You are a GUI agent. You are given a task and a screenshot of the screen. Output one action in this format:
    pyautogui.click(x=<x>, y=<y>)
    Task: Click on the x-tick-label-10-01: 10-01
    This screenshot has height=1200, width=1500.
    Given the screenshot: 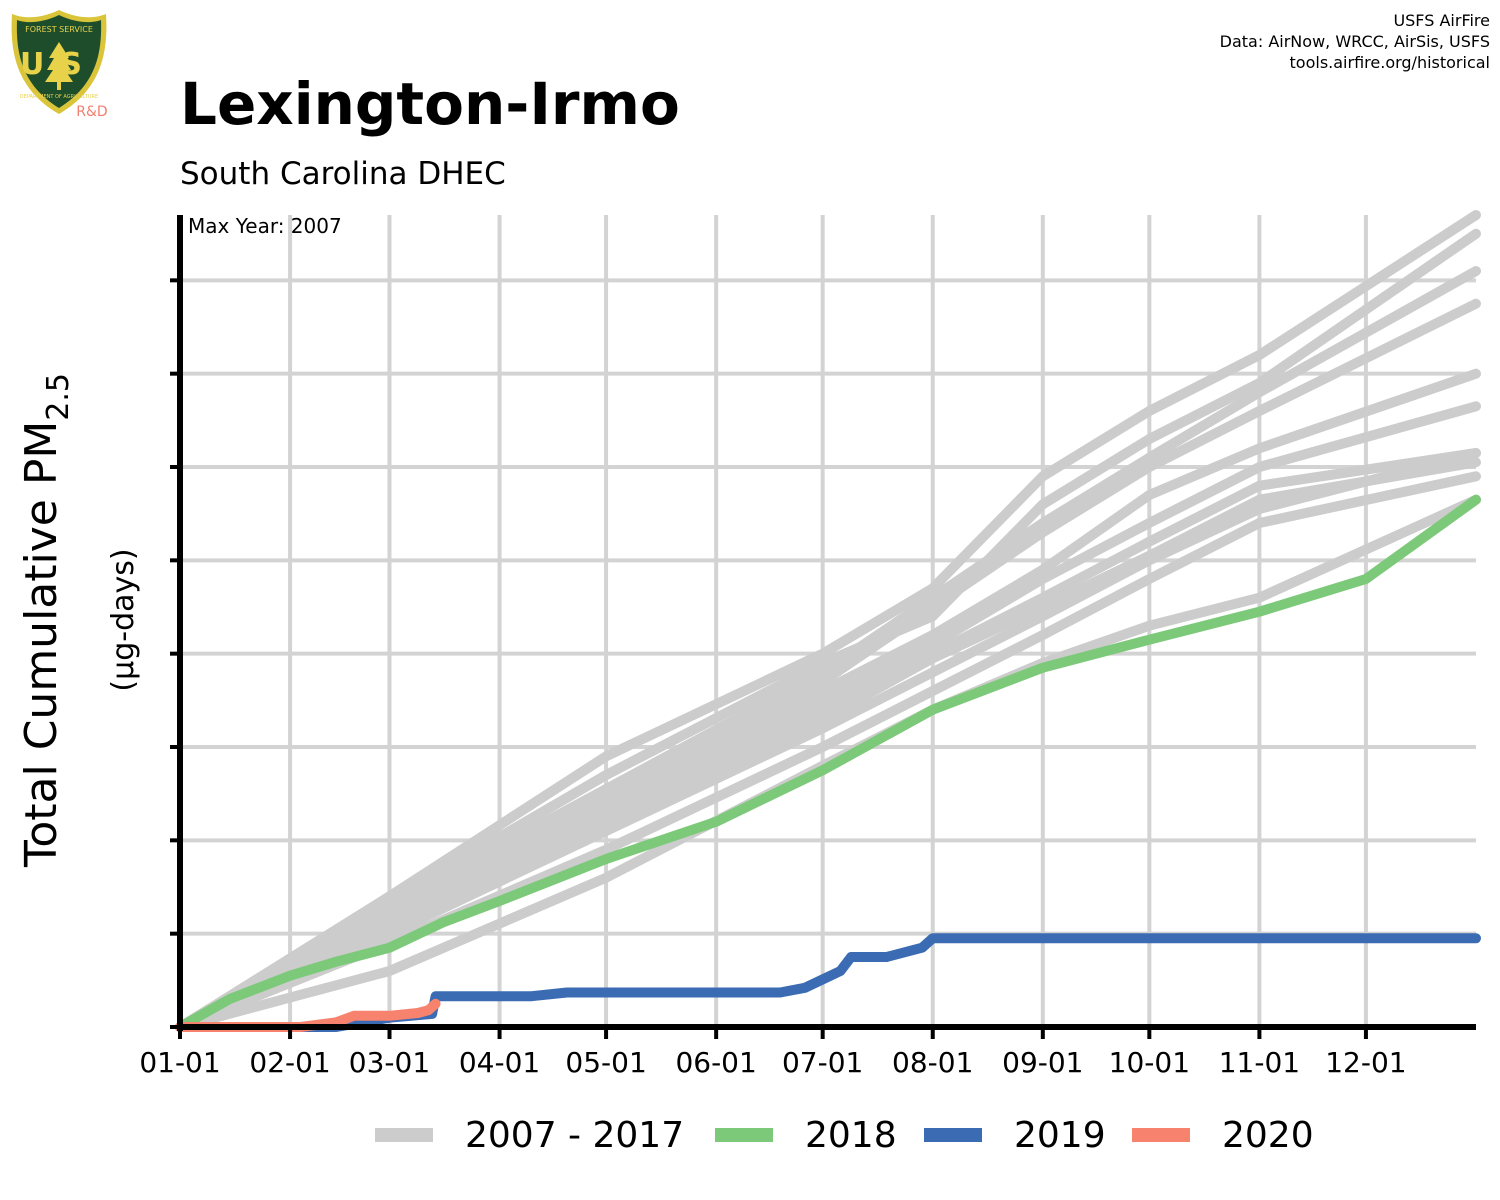 What is the action you would take?
    pyautogui.click(x=1149, y=1062)
    